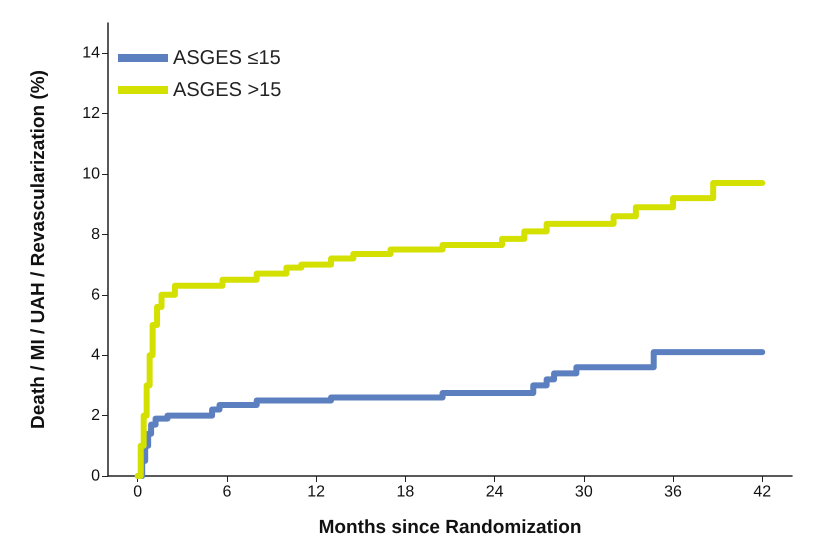 This screenshot has width=830, height=560. I want to click on y-tick-label: 10, so click(91, 174).